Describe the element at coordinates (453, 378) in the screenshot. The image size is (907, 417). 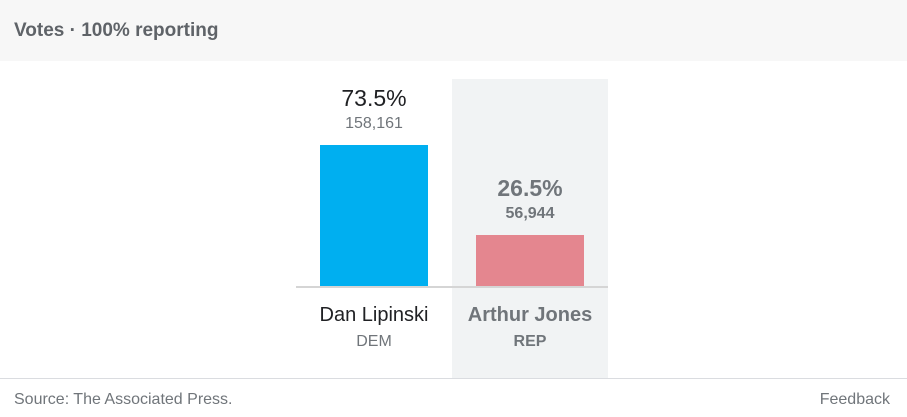
I see `footer-divider` at that location.